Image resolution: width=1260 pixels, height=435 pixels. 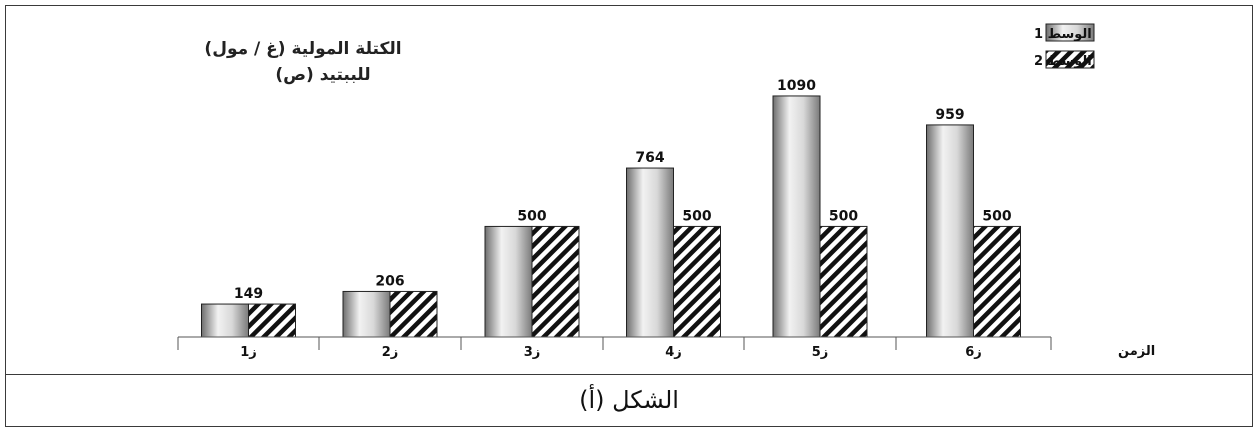 What do you see at coordinates (389, 281) in the screenshot?
I see `value-label-2: 206` at bounding box center [389, 281].